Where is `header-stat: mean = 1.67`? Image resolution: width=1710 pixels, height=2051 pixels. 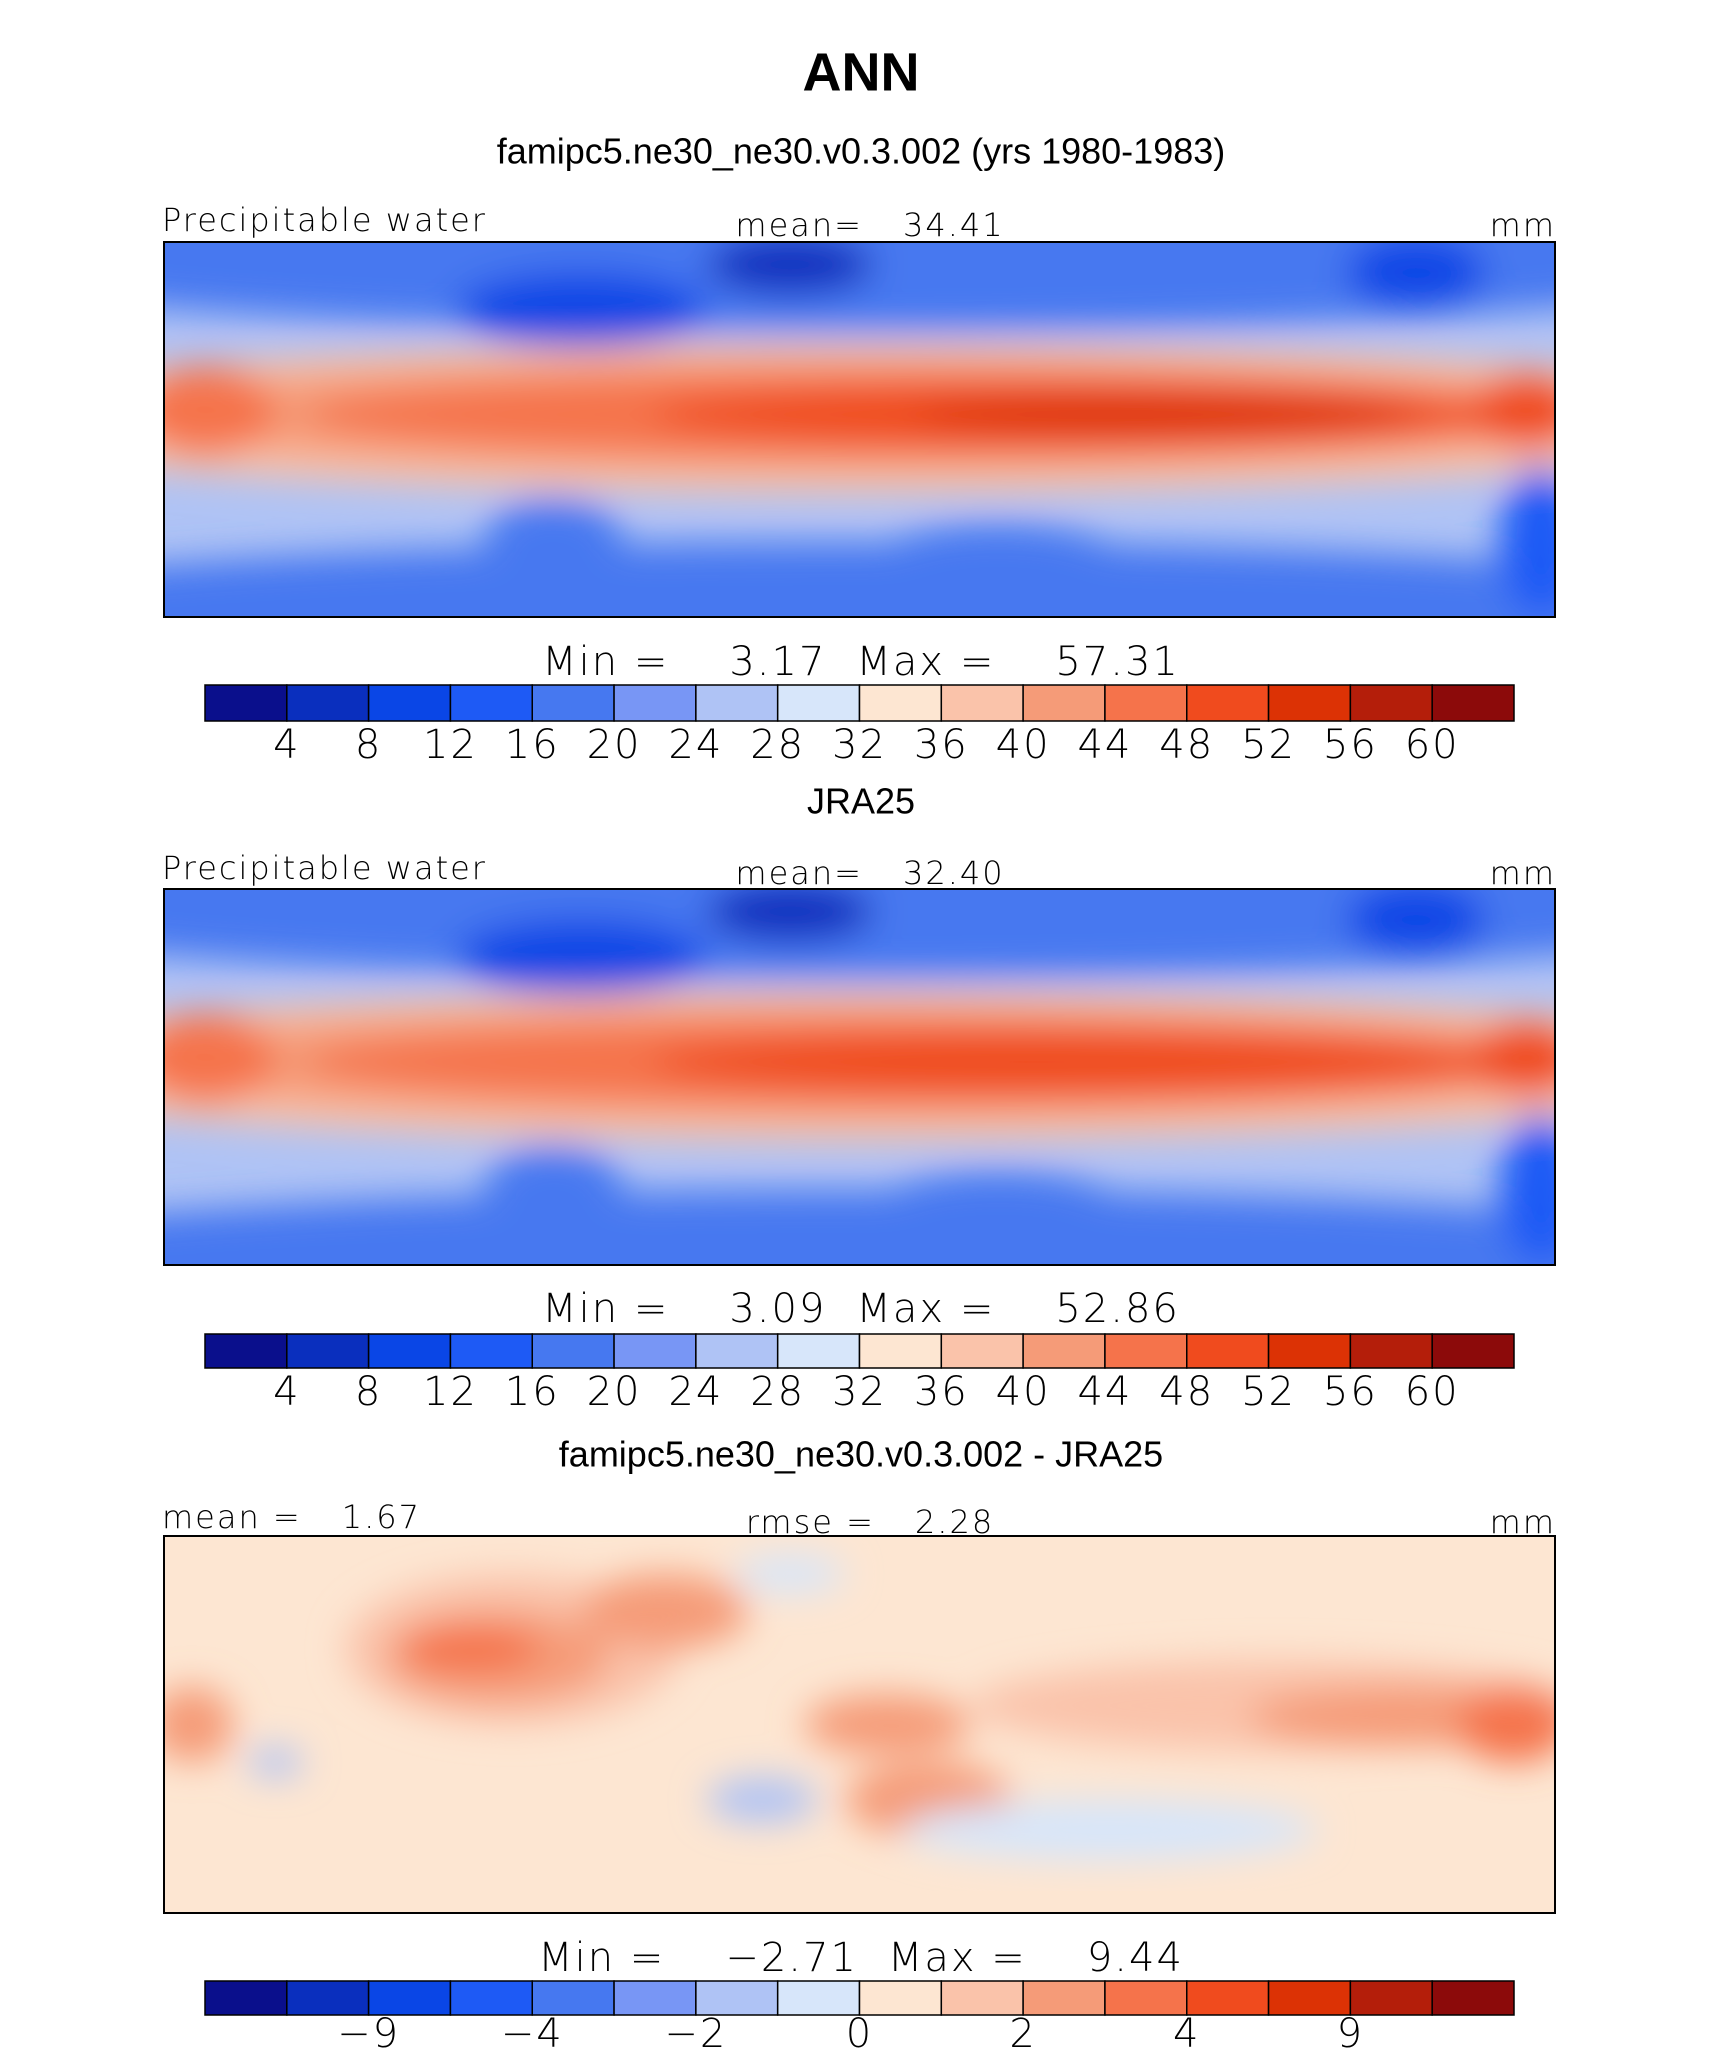
header-stat: mean = 1.67 is located at coordinates (291, 1517).